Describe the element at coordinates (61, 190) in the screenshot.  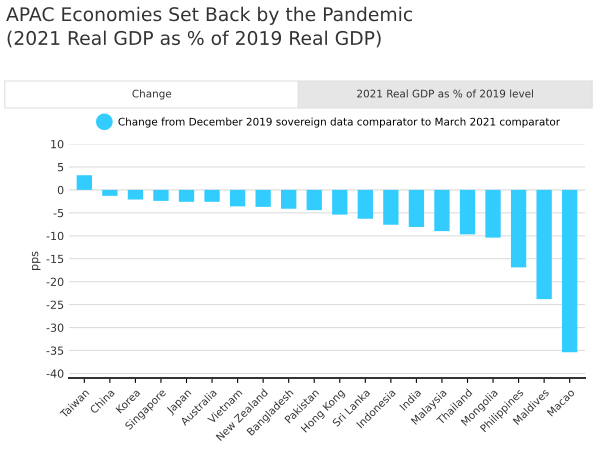
I see `y-tick-label: 0` at that location.